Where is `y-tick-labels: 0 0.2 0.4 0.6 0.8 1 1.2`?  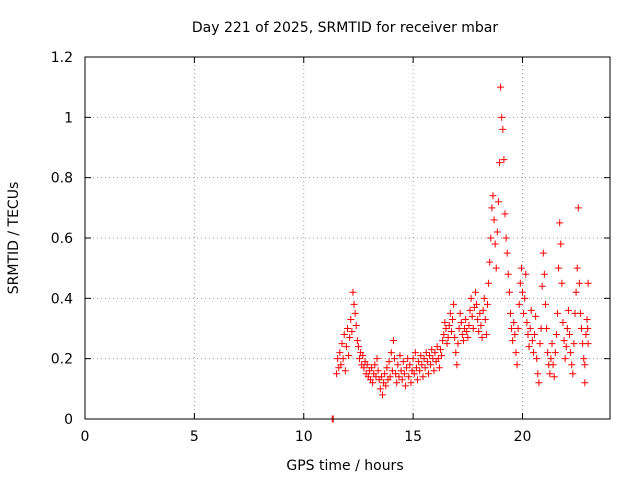
y-tick-labels: 0 0.2 0.4 0.6 0.8 1 1.2 is located at coordinates (62, 239).